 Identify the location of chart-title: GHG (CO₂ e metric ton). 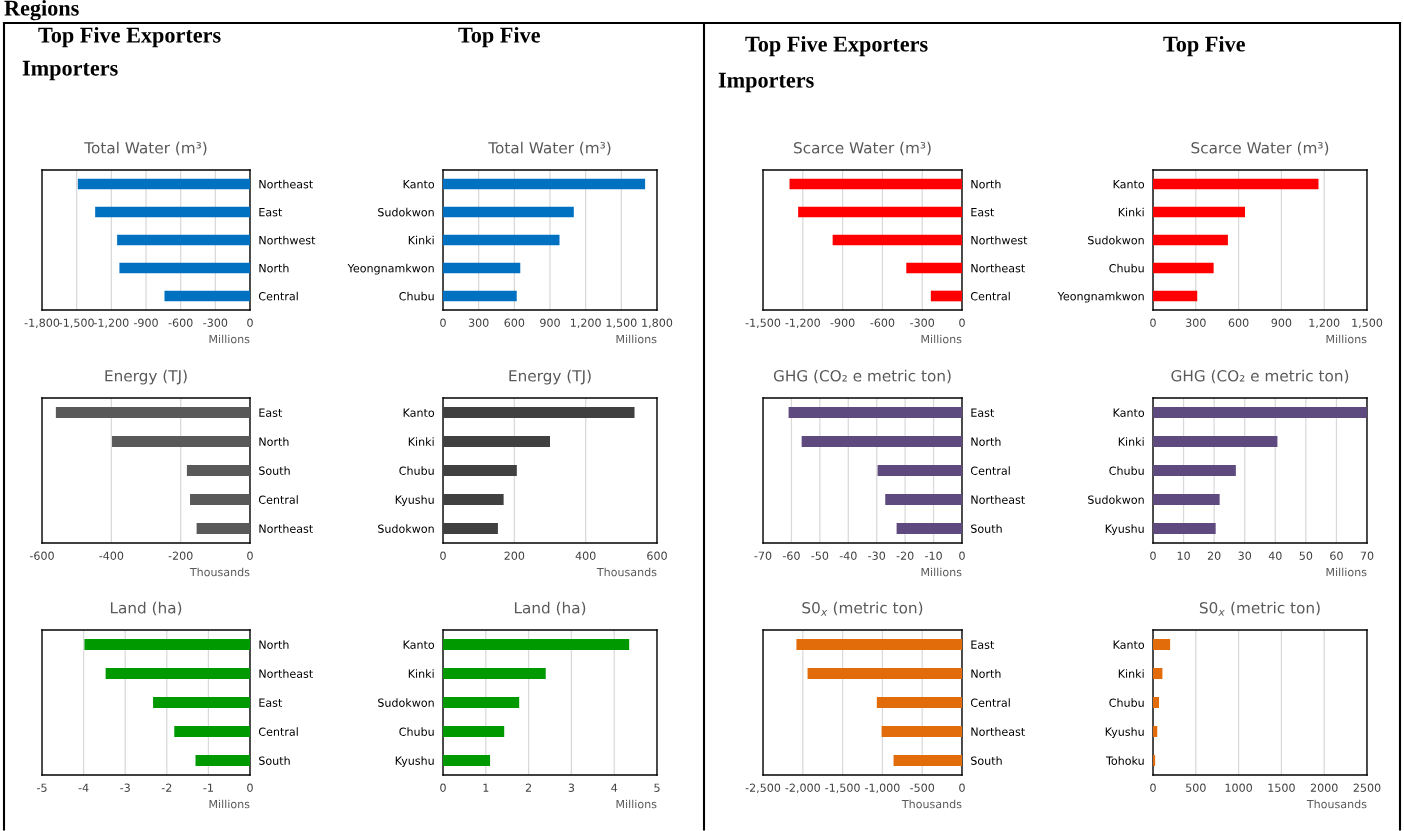
(862, 376).